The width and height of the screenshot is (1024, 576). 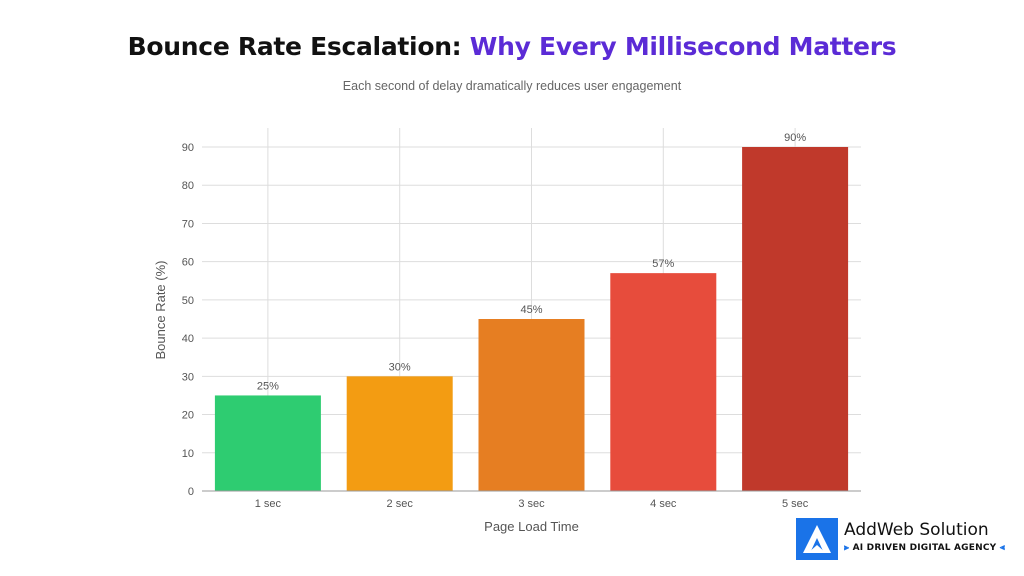 I want to click on logo-name: AddWeb Solution, so click(x=916, y=530).